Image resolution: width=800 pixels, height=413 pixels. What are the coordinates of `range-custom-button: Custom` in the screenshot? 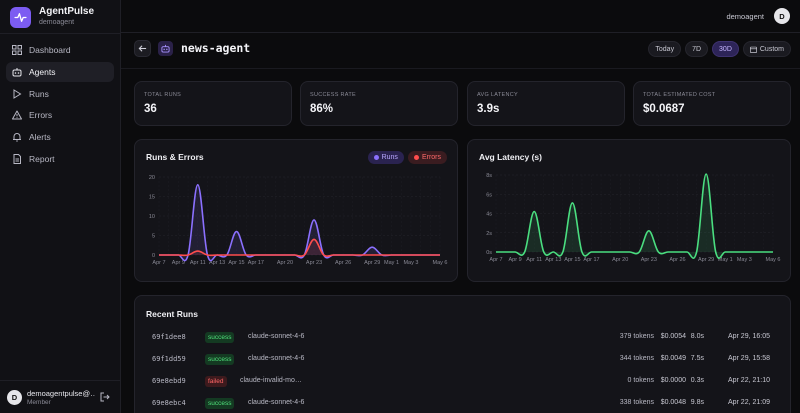 It's located at (766, 49).